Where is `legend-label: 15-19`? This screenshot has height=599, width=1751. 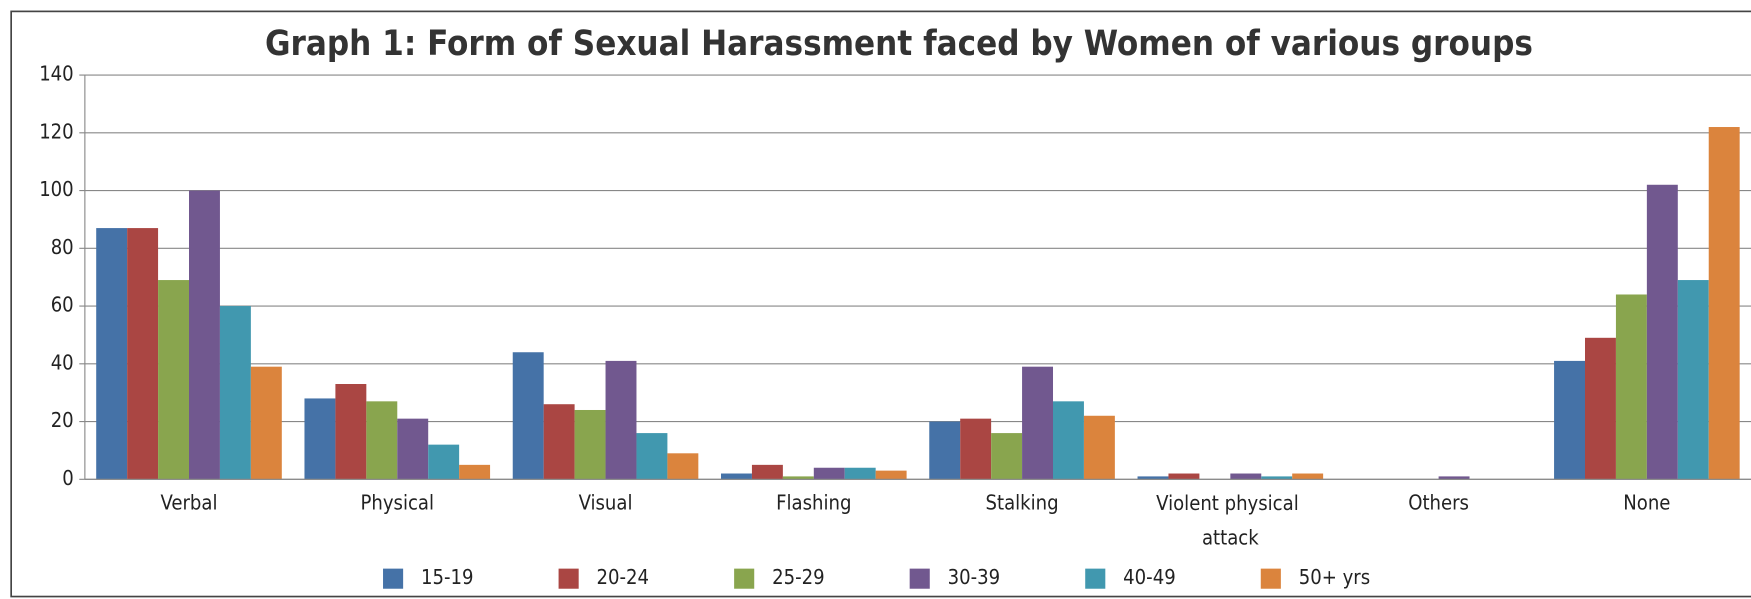
legend-label: 15-19 is located at coordinates (447, 577).